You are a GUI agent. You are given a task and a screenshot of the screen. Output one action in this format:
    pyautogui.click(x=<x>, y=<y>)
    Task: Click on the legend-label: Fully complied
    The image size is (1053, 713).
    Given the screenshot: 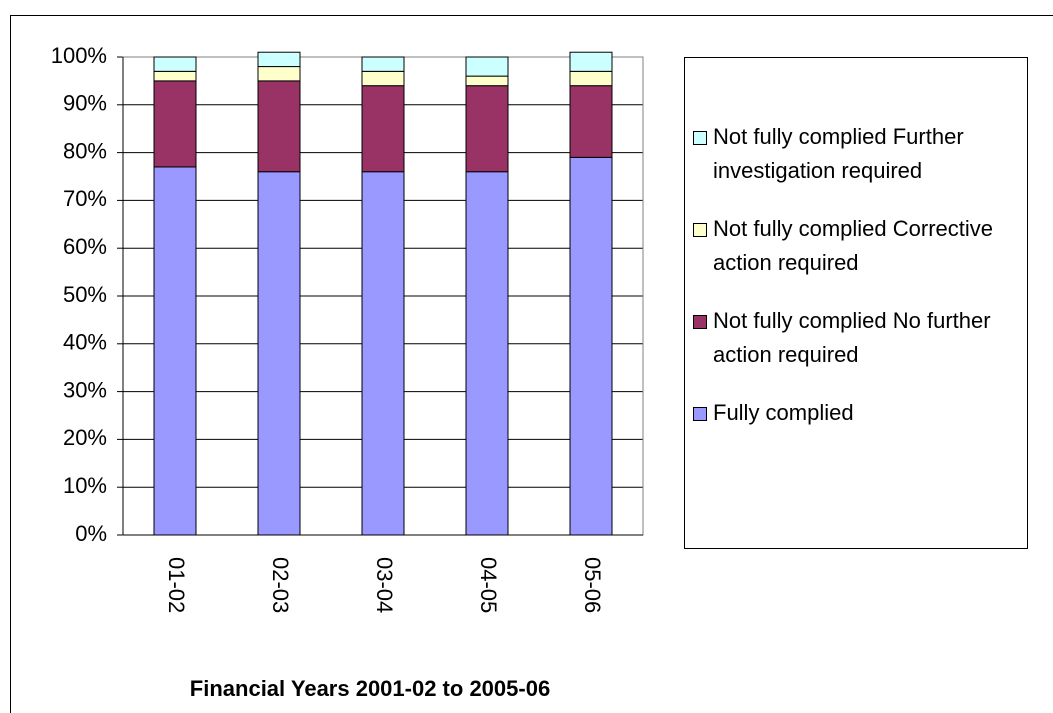 What is the action you would take?
    pyautogui.click(x=783, y=412)
    